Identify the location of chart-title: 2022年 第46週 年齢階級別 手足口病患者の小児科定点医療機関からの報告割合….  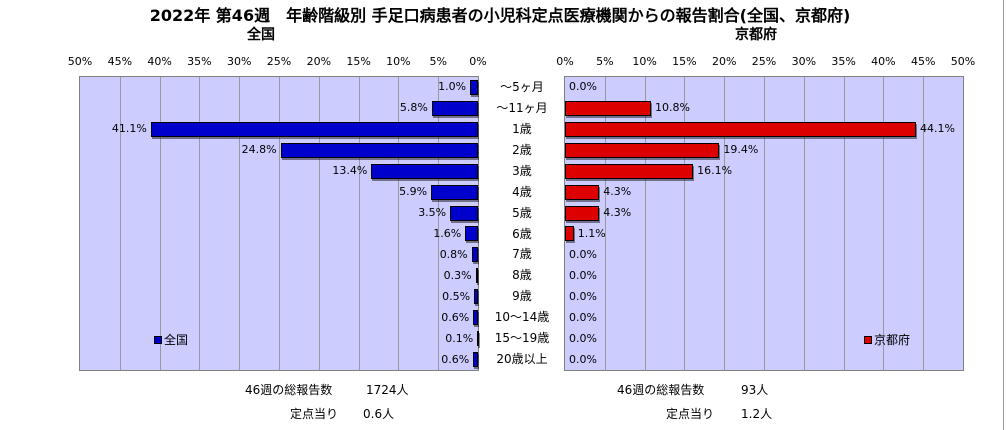
(500, 15).